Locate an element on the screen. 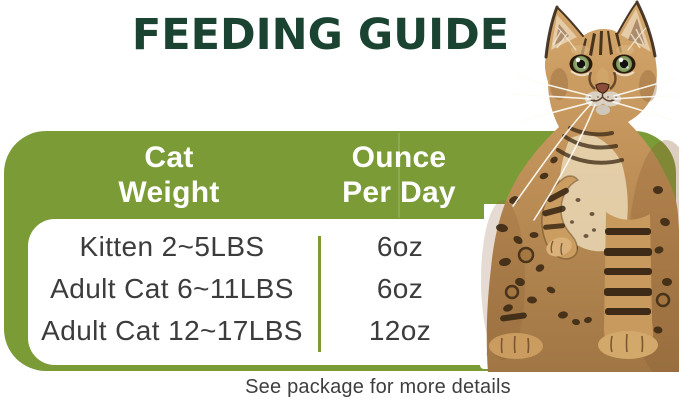 Image resolution: width=679 pixels, height=403 pixels. column-header-line: Ounce is located at coordinates (399, 157).